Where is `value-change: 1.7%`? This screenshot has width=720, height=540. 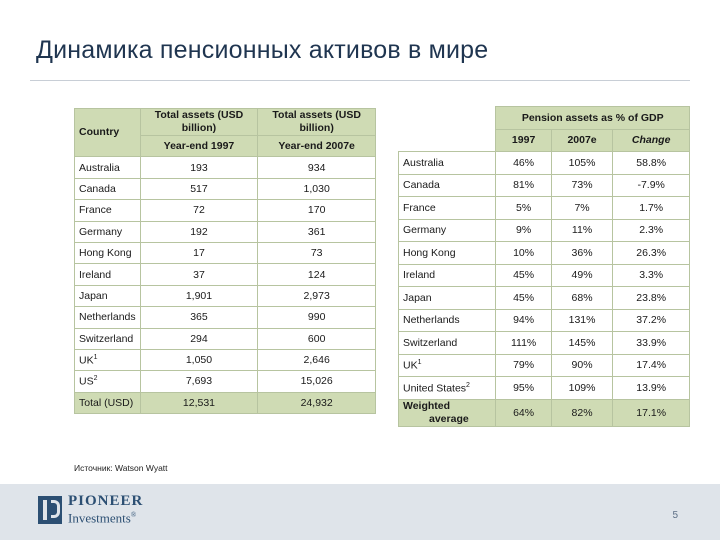 value-change: 1.7% is located at coordinates (651, 208).